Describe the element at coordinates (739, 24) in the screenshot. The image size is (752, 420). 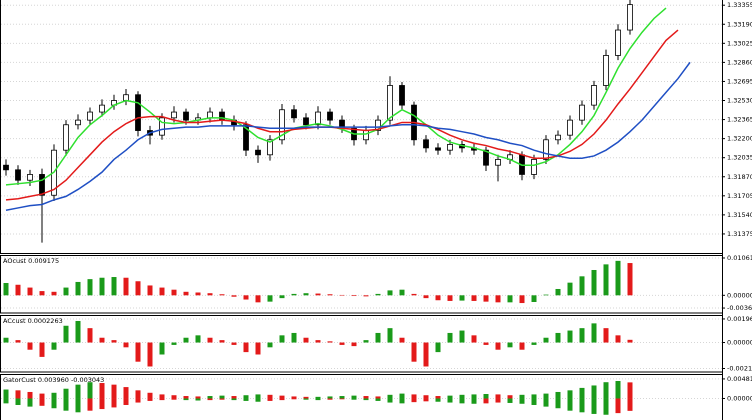
I see `y-tick-label: 1.33190` at that location.